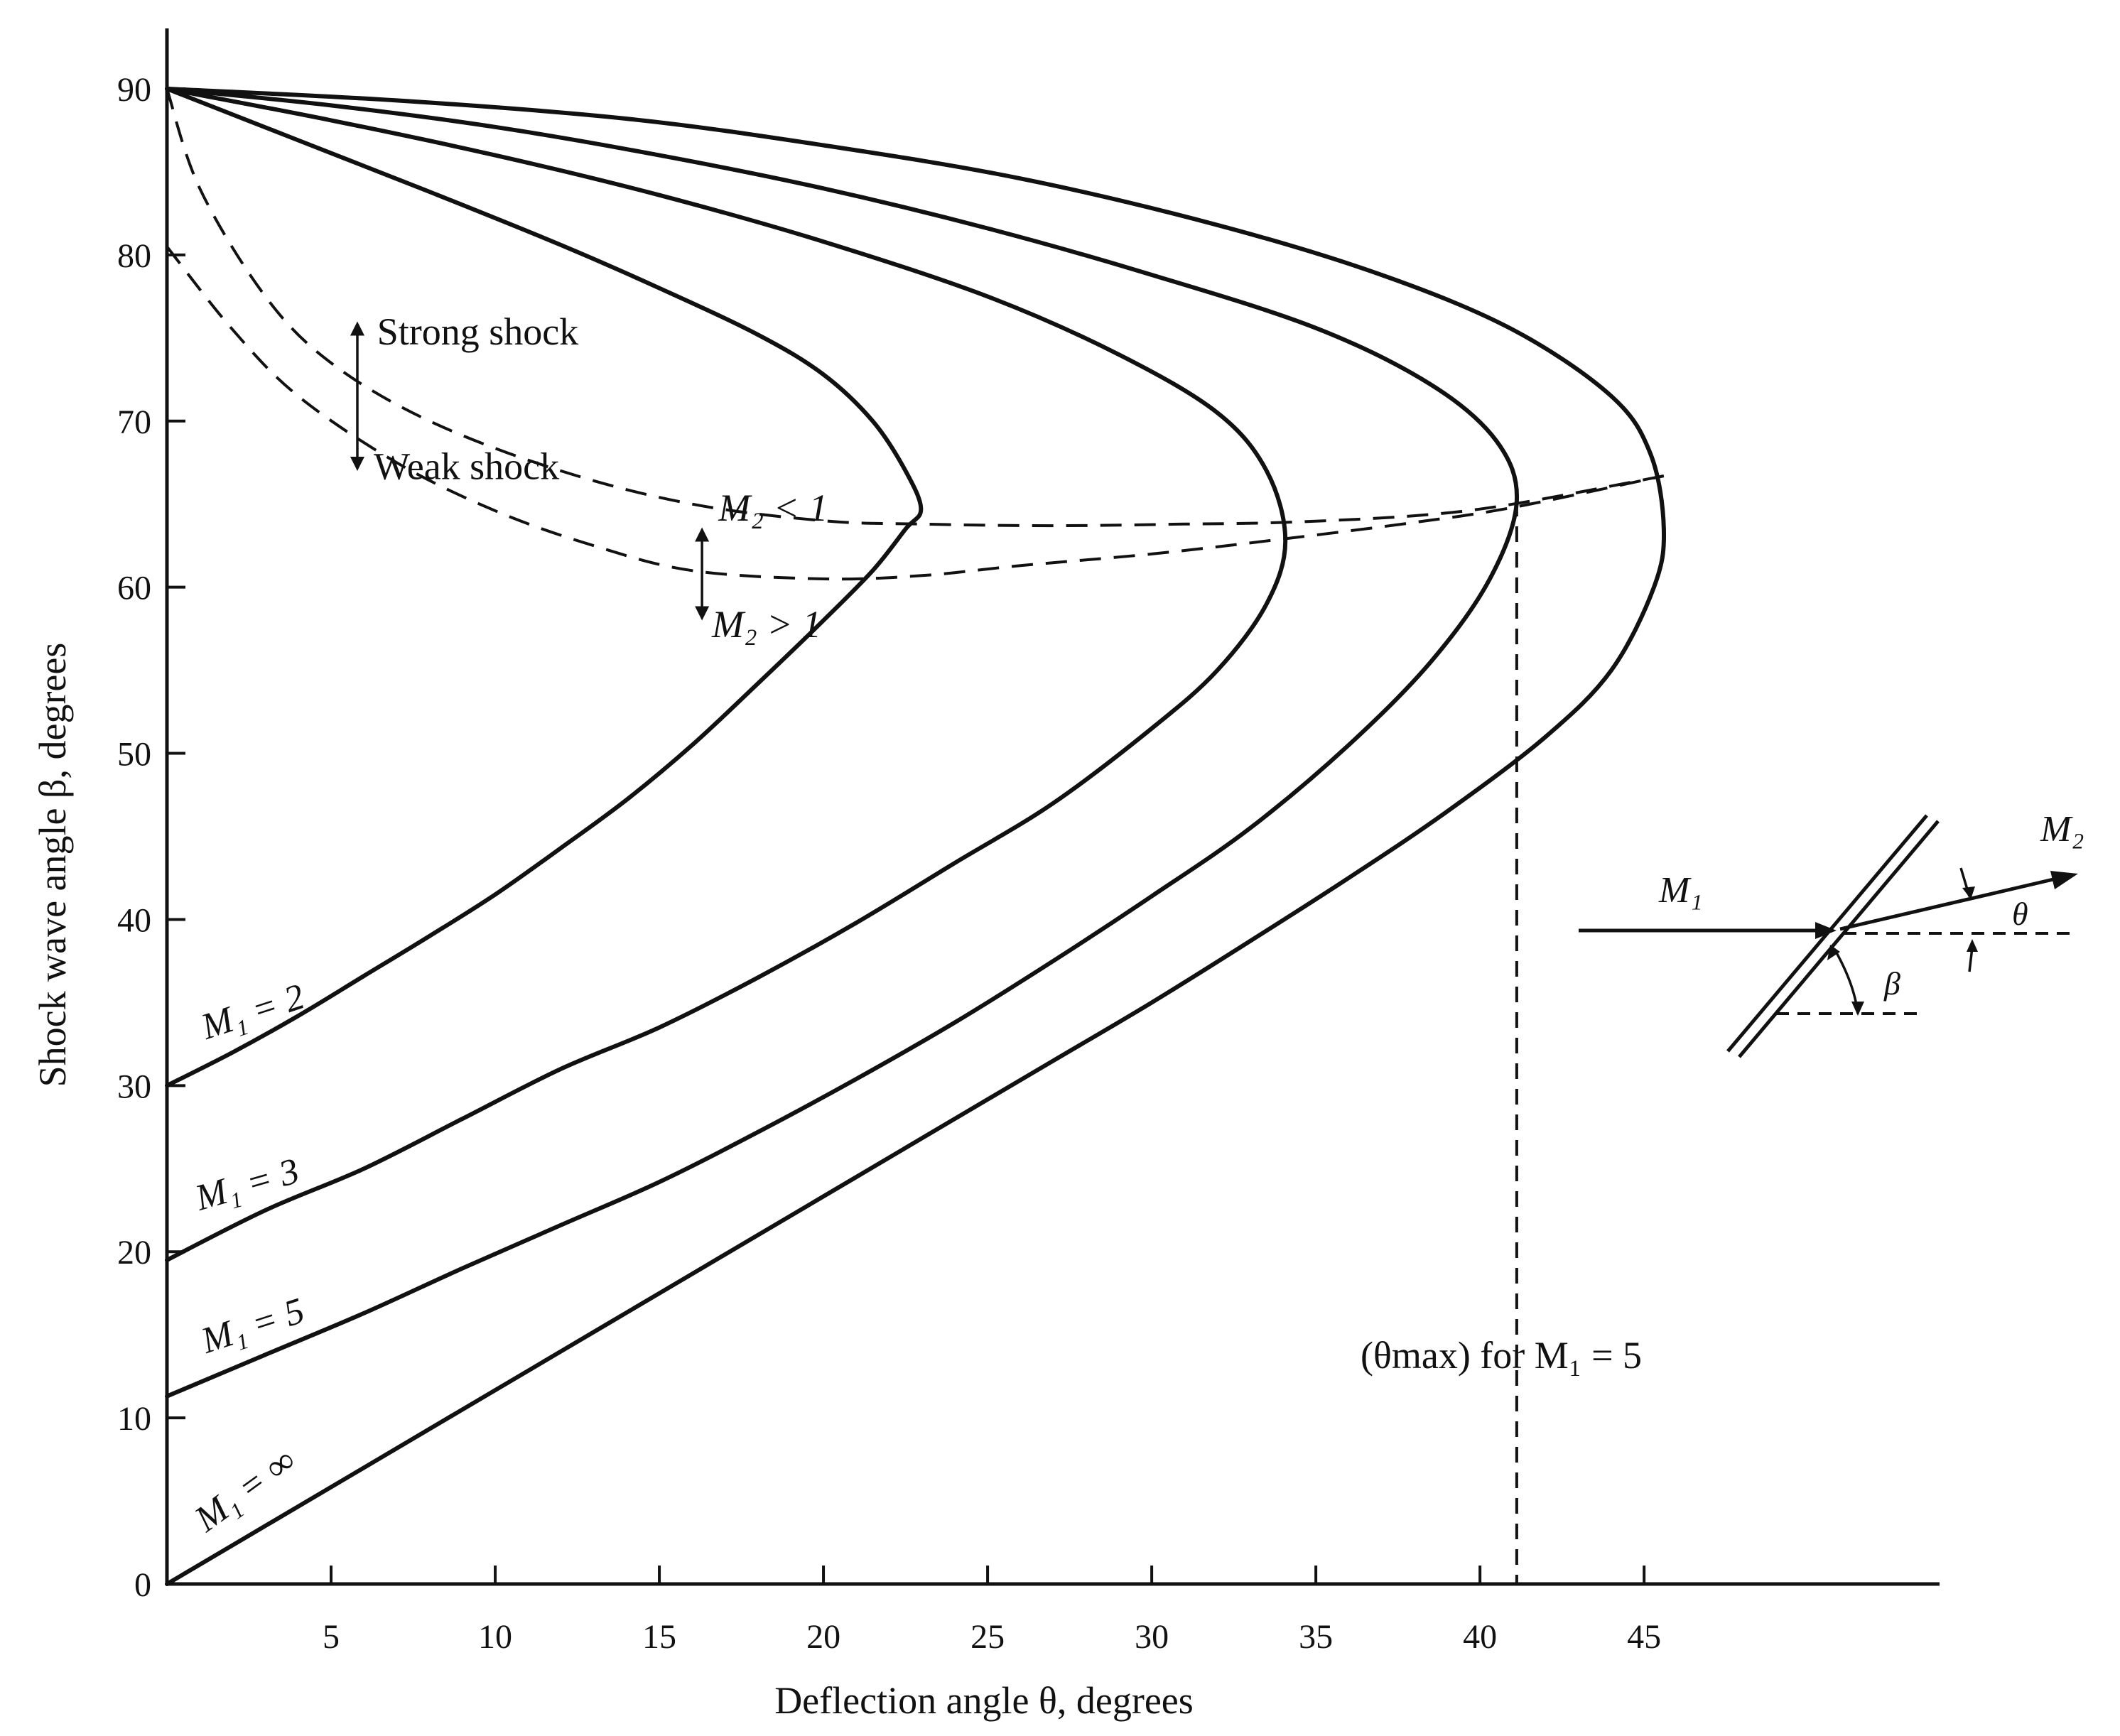  Describe the element at coordinates (478, 331) in the screenshot. I see `strong-shock-label: Strong shock` at that location.